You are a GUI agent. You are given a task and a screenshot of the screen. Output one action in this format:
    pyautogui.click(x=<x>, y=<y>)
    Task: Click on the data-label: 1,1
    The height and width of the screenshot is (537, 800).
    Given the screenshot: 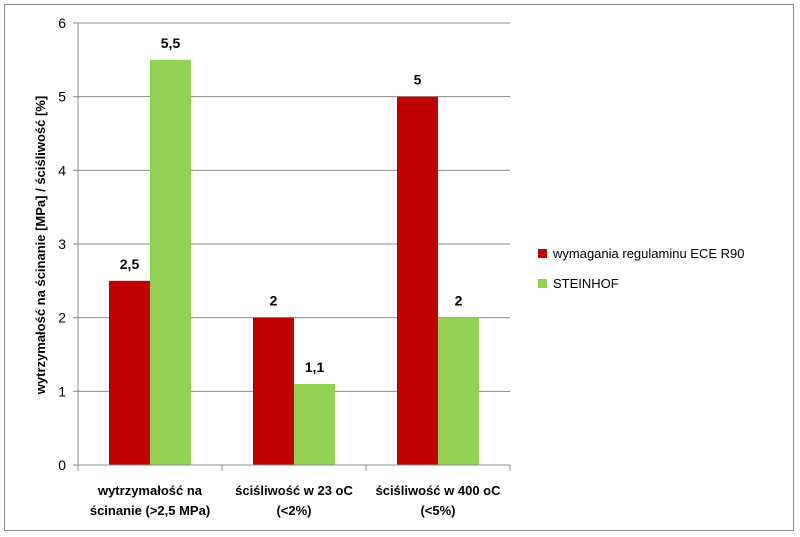 What is the action you would take?
    pyautogui.click(x=315, y=367)
    